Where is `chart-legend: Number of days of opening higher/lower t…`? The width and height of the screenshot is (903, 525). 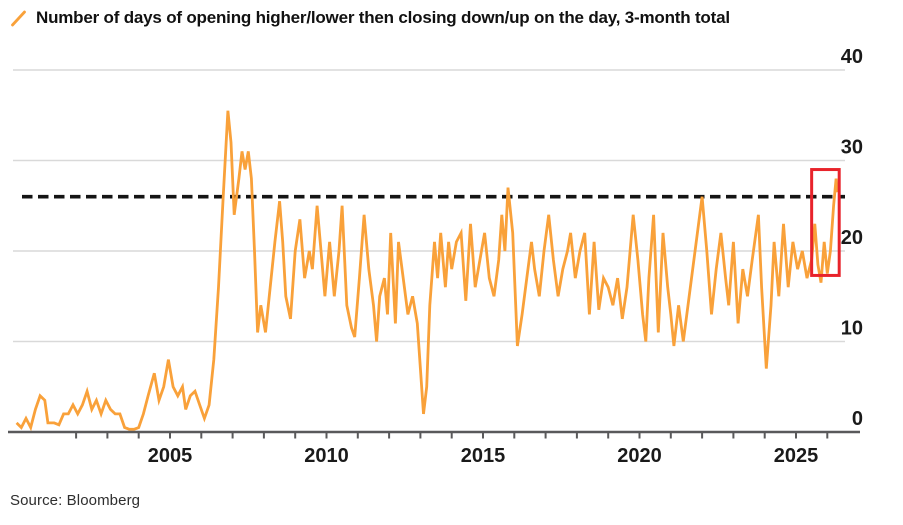
chart-legend: Number of days of opening higher/lower t… is located at coordinates (450, 18).